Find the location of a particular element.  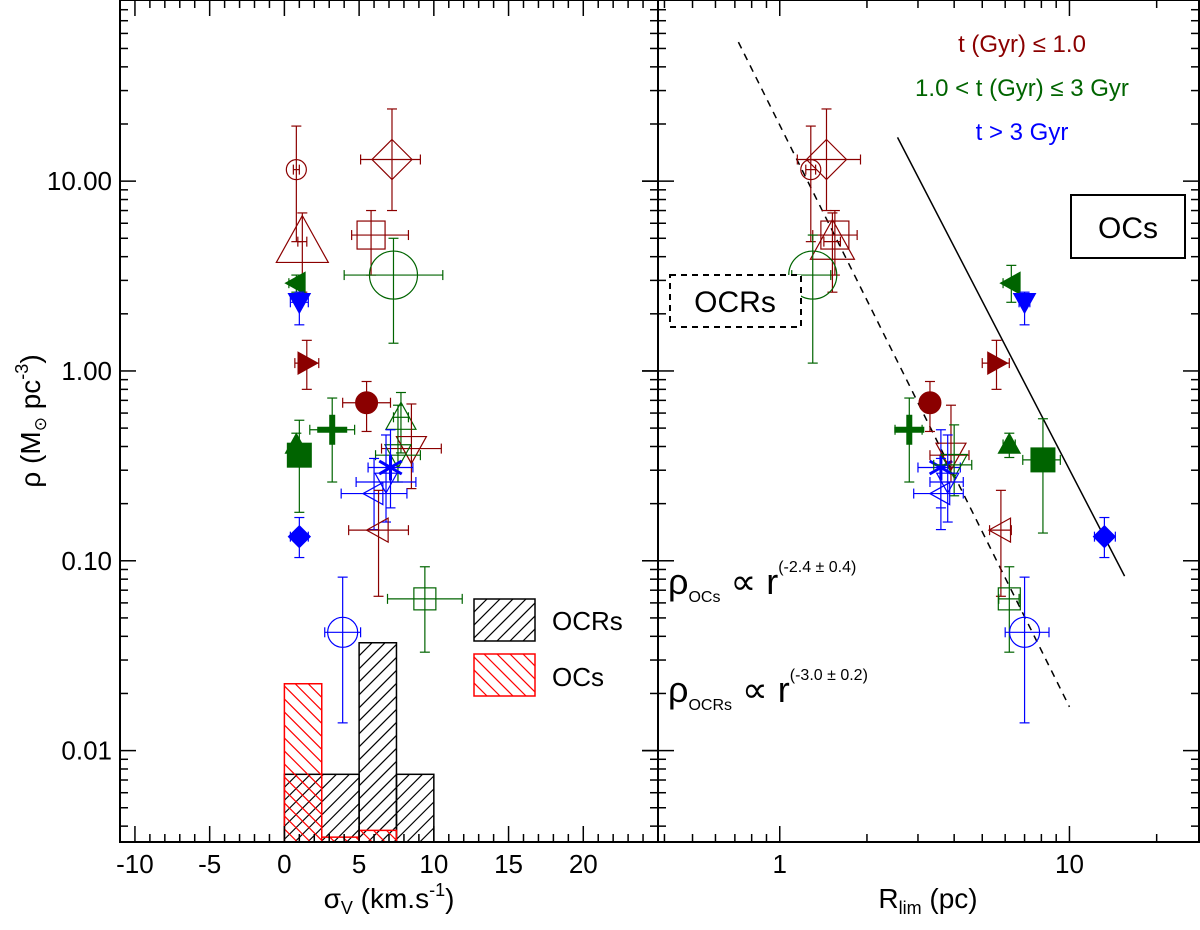

x-tick-label: -10 is located at coordinates (135, 864).